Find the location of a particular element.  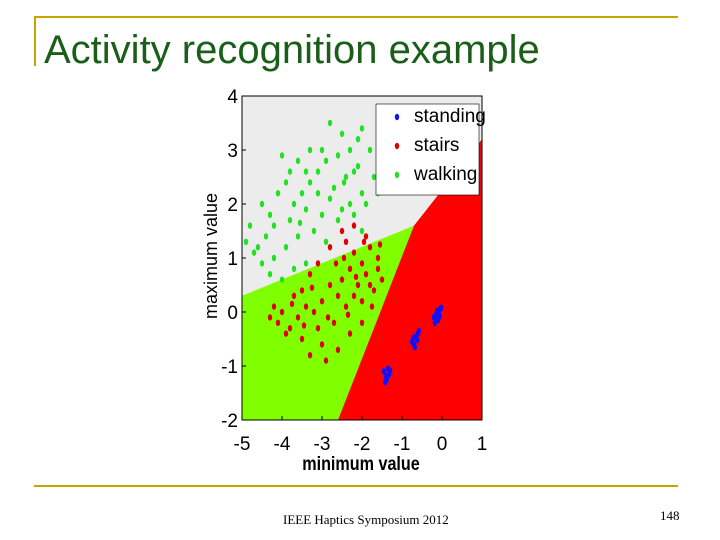

y-axis-ticks: -2 -1 0 1 2 3 4 is located at coordinates (233, 259).